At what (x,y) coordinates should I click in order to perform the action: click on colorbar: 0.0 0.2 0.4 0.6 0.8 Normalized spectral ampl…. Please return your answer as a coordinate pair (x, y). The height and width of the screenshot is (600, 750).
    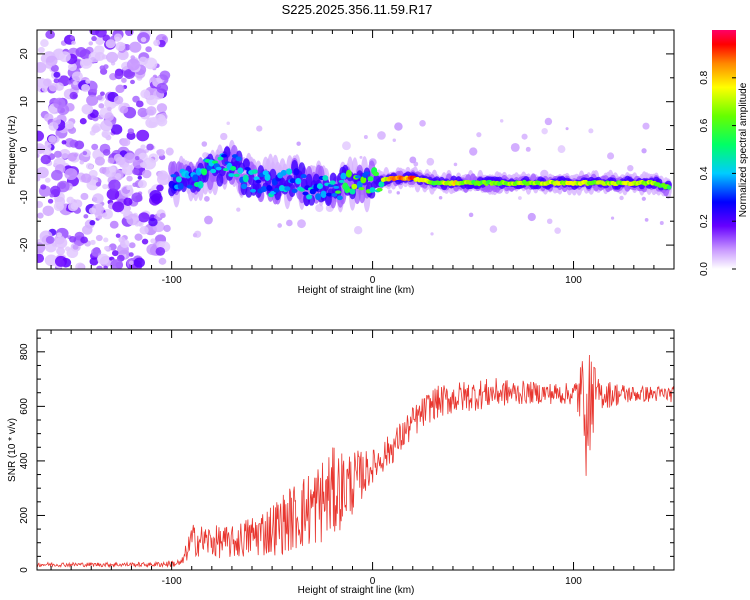
    Looking at the image, I should click on (724, 153).